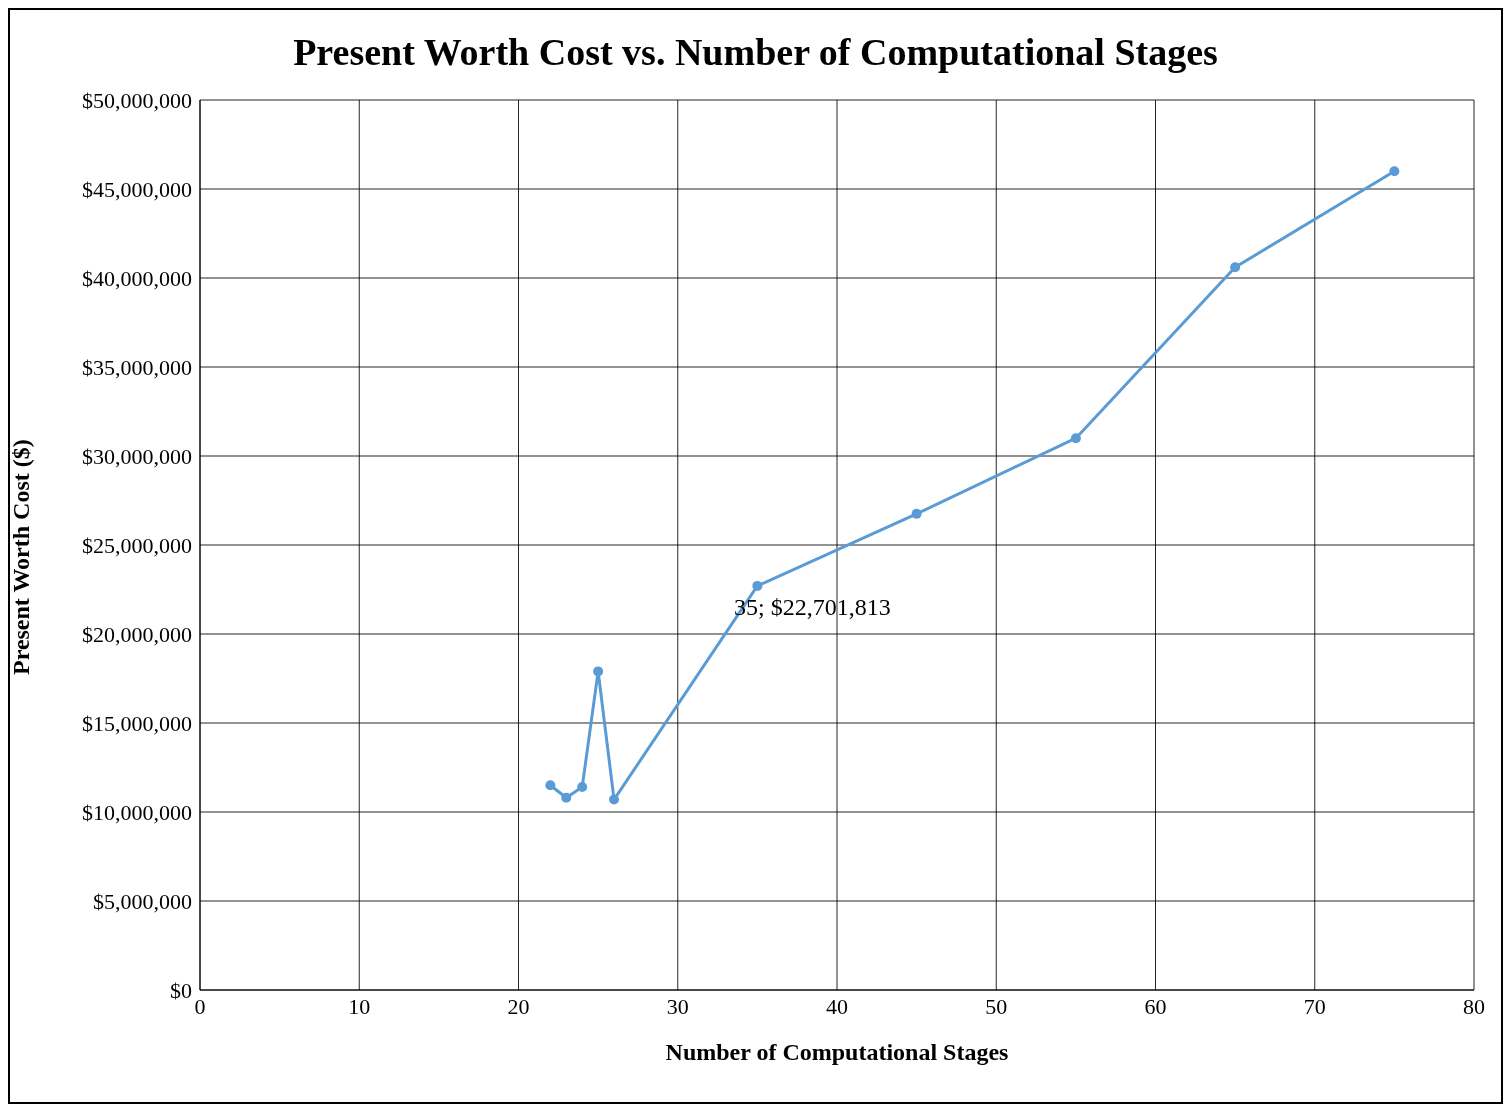 This screenshot has height=1106, width=1511. I want to click on x-tick-label: 80, so click(1474, 1006).